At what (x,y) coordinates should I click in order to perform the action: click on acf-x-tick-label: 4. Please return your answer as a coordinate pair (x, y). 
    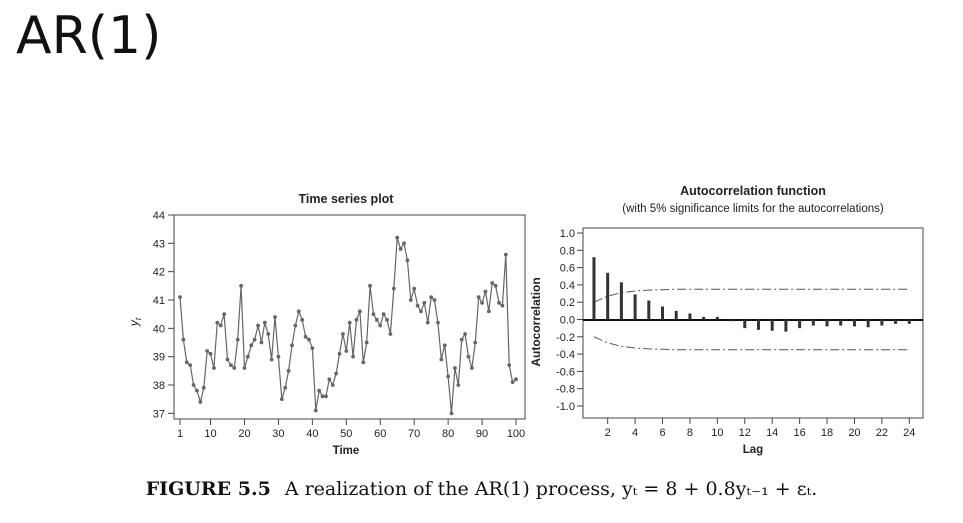
    Looking at the image, I should click on (635, 433).